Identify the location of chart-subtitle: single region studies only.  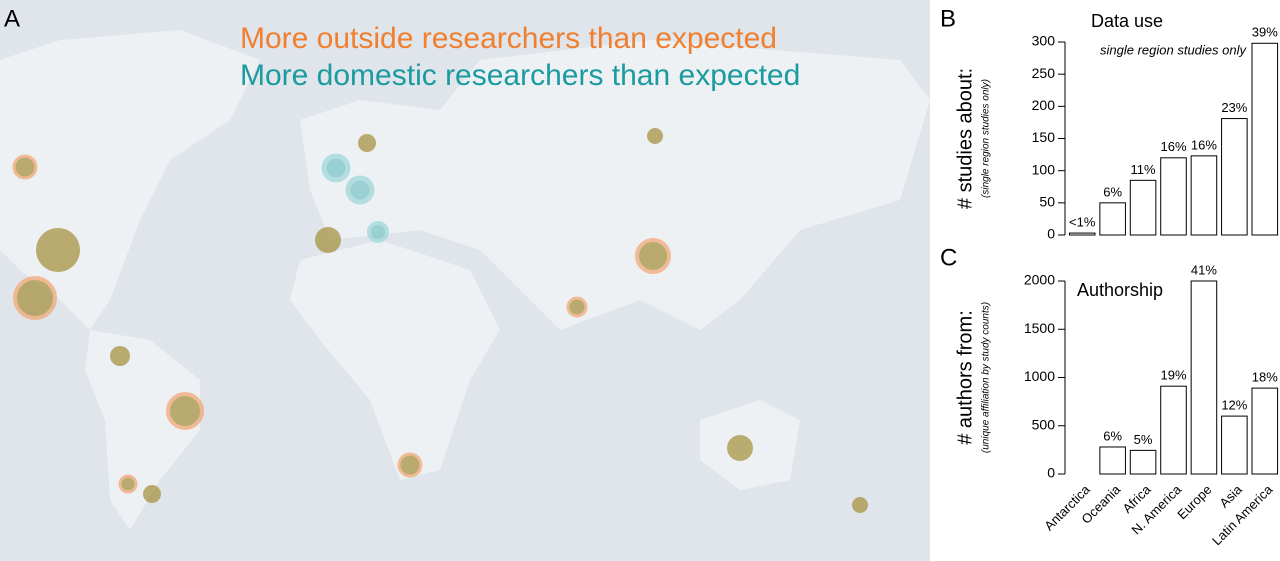
(1173, 49).